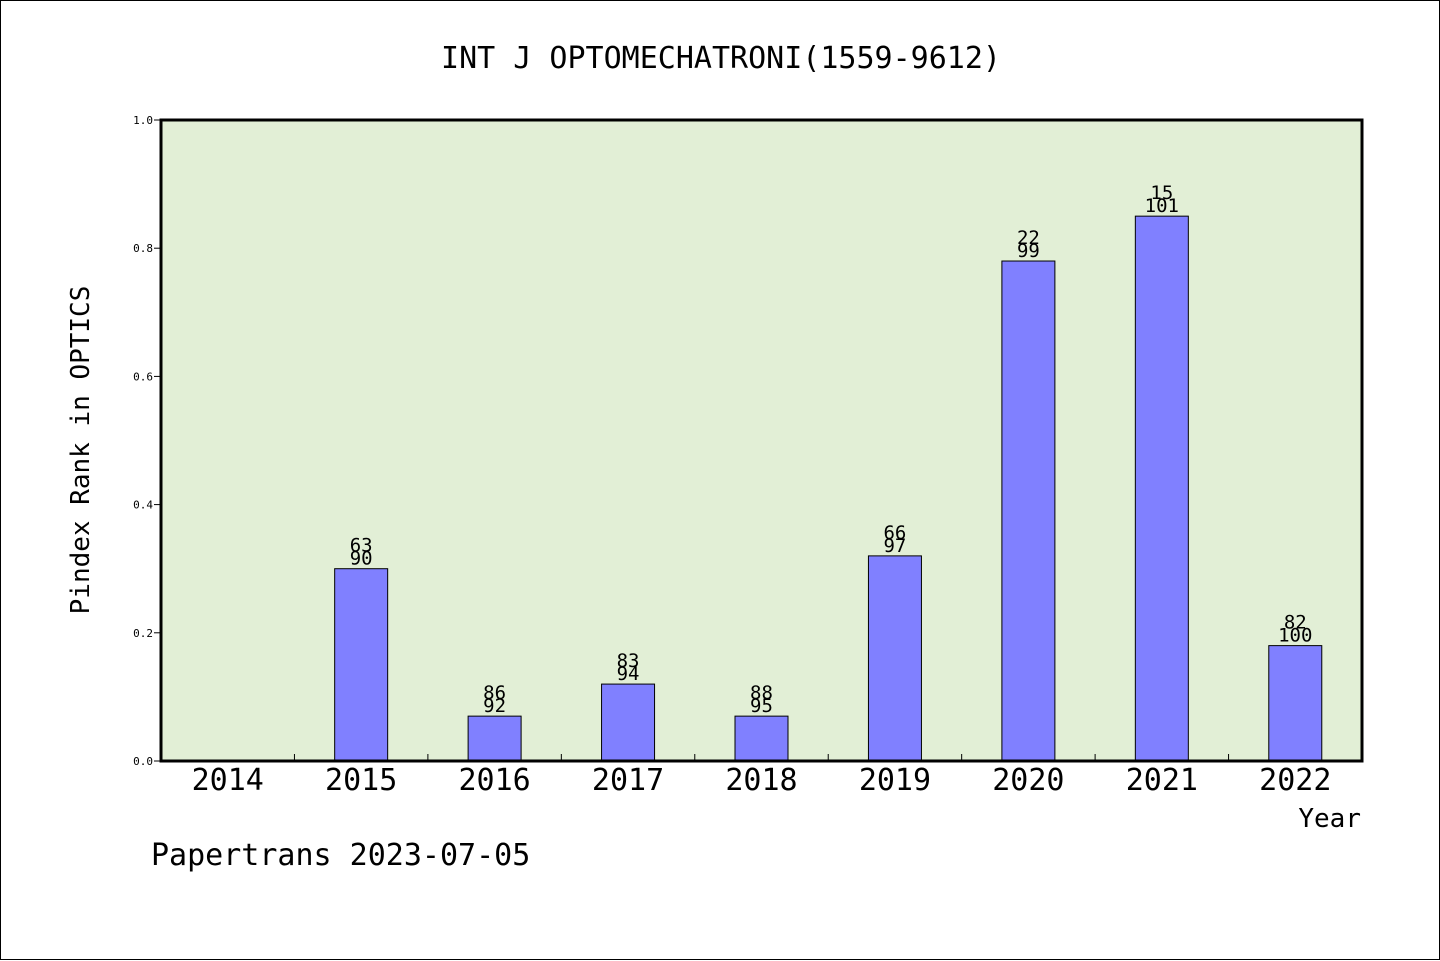 This screenshot has width=1440, height=961. Describe the element at coordinates (628, 780) in the screenshot. I see `x-tick-label: 2017` at that location.